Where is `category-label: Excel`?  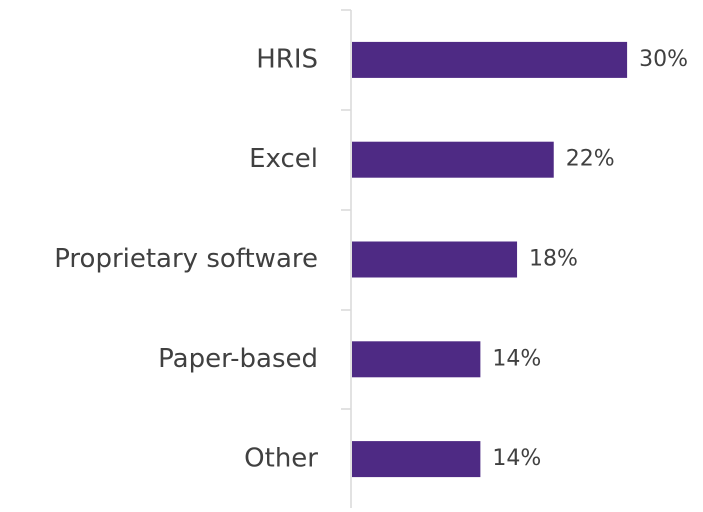
category-label: Excel is located at coordinates (283, 159).